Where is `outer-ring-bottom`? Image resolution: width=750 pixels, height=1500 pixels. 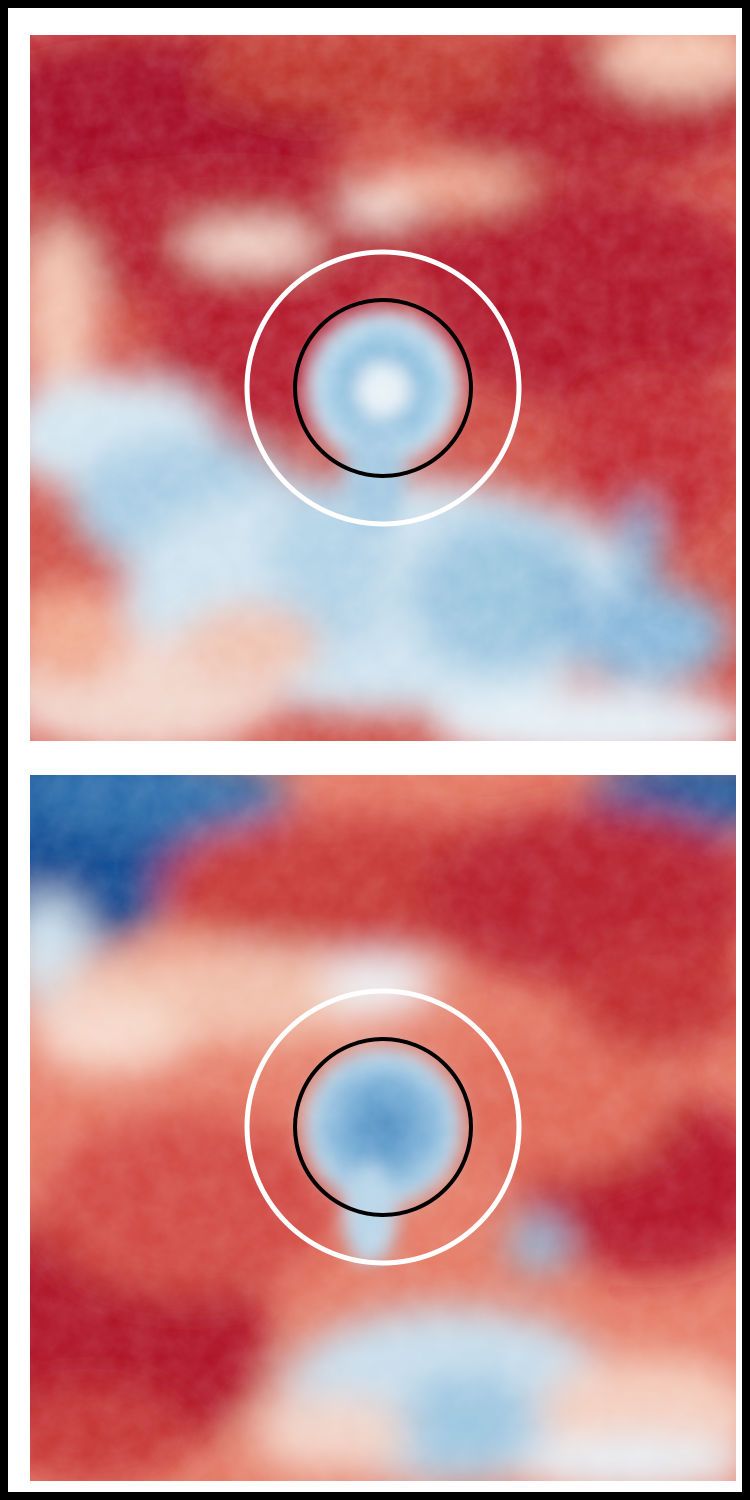 outer-ring-bottom is located at coordinates (383, 1127).